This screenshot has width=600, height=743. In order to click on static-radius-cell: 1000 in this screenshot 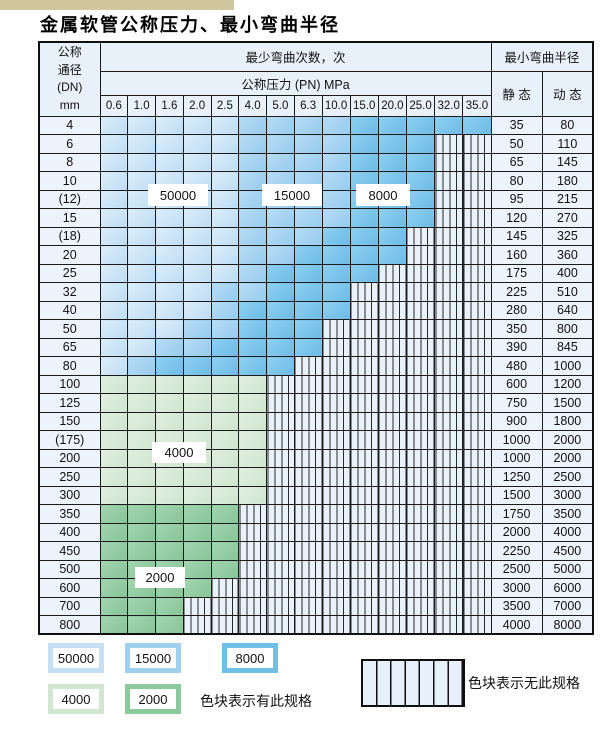, I will do `click(516, 458)`.